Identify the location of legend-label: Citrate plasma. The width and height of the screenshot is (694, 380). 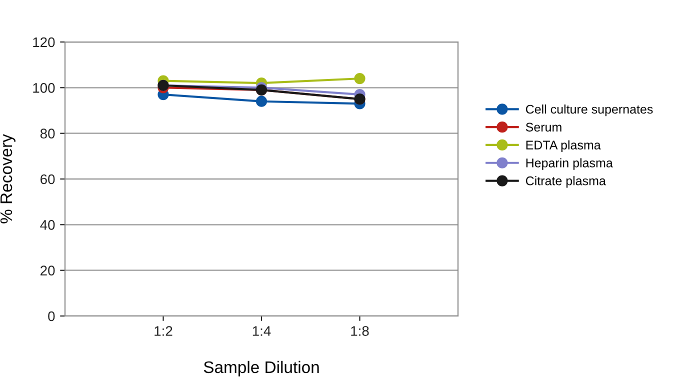
(566, 182).